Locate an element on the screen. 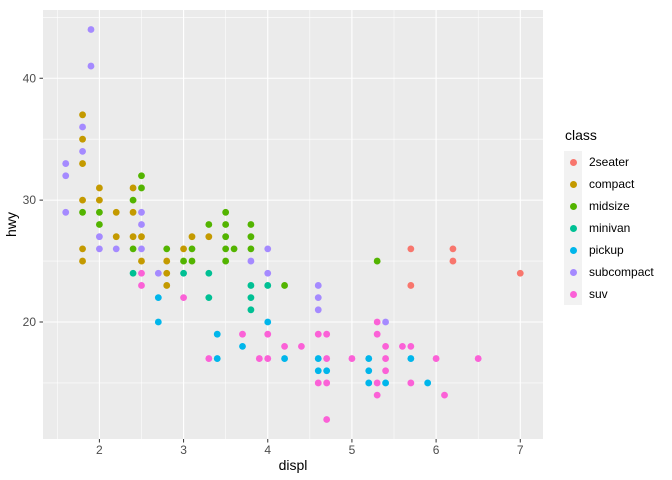 The width and height of the screenshot is (672, 480). legend-item-label: midsize is located at coordinates (609, 206).